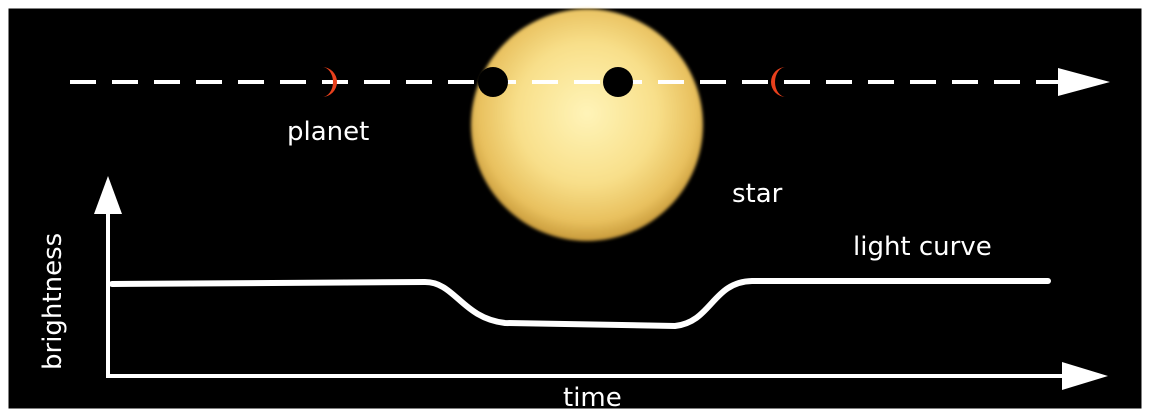 The image size is (1150, 417). I want to click on light-curve-label: light curve, so click(922, 247).